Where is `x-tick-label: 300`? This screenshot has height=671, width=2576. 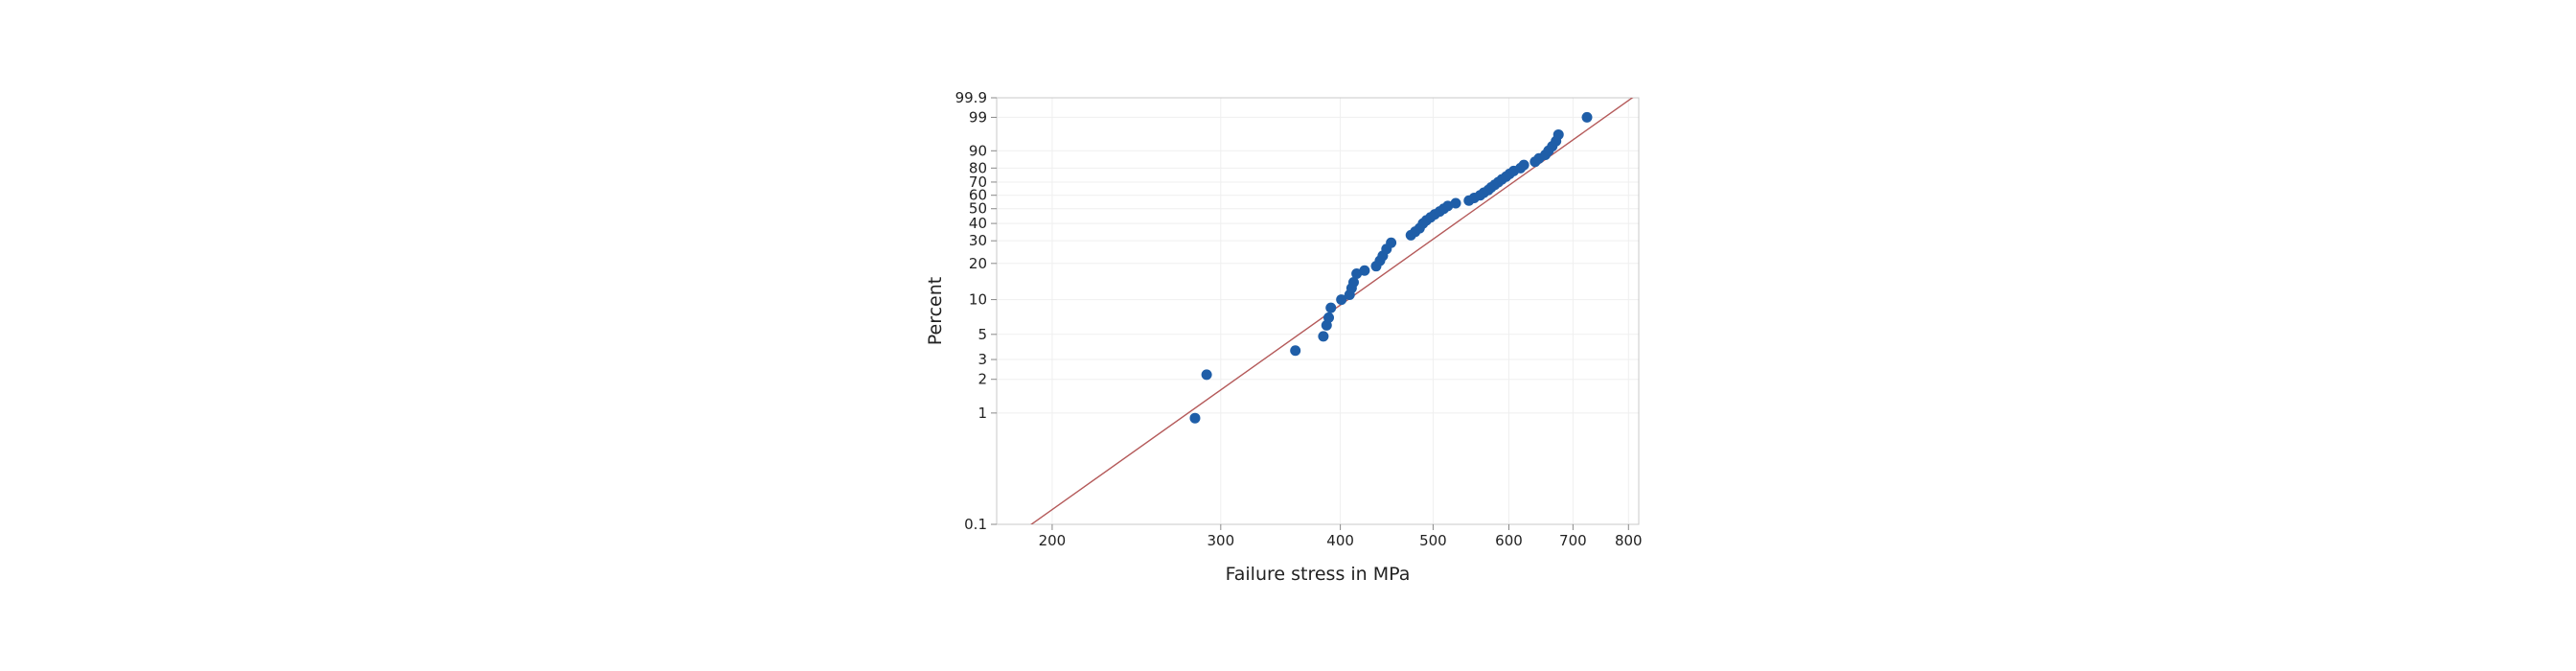
x-tick-label: 300 is located at coordinates (1220, 540).